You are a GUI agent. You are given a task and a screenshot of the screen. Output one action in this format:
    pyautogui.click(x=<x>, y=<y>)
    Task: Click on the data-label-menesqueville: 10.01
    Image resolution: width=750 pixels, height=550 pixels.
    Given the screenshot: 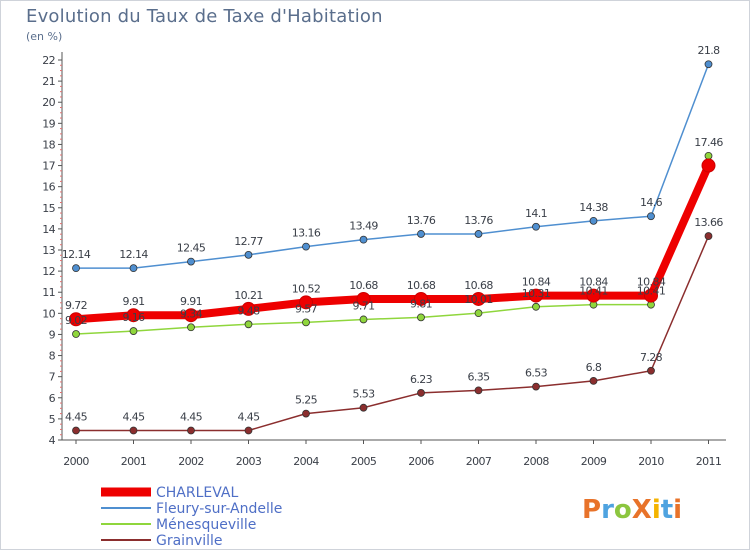 What is the action you would take?
    pyautogui.click(x=478, y=299)
    